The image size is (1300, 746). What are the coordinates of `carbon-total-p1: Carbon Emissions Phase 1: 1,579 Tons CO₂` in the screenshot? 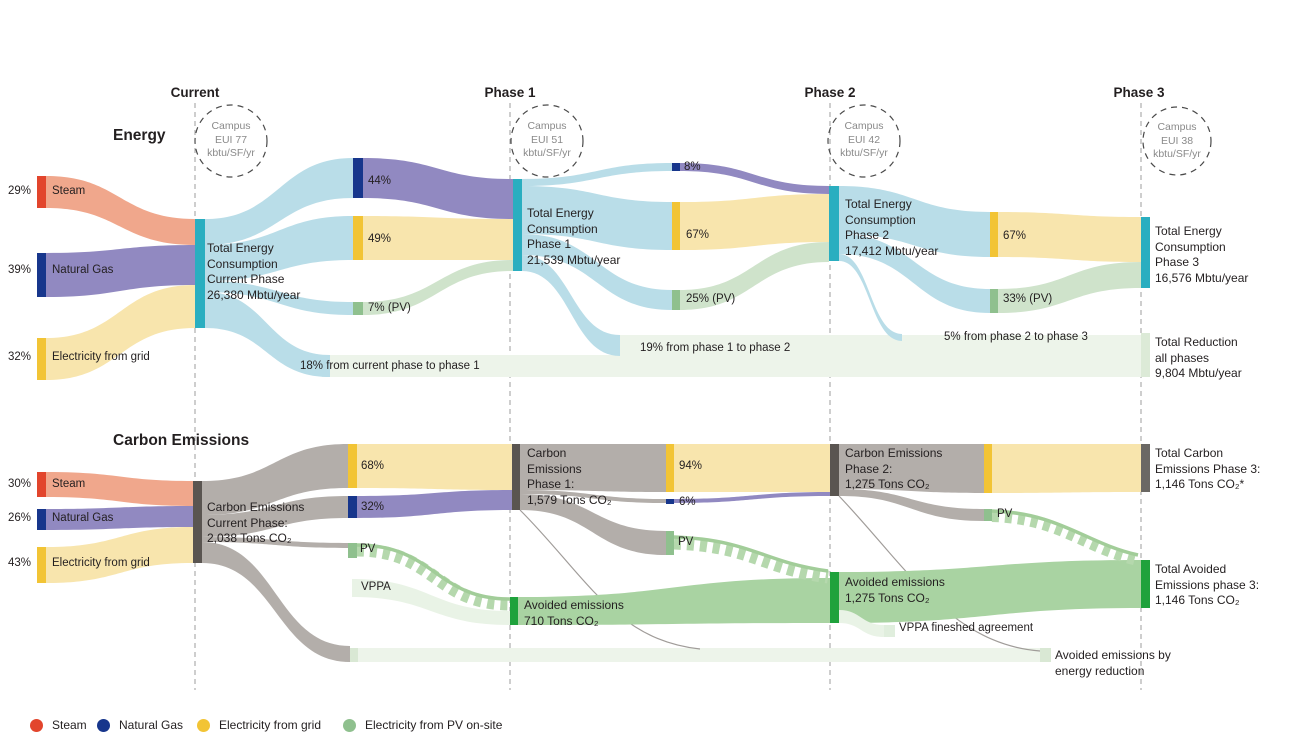 It's located at (569, 476).